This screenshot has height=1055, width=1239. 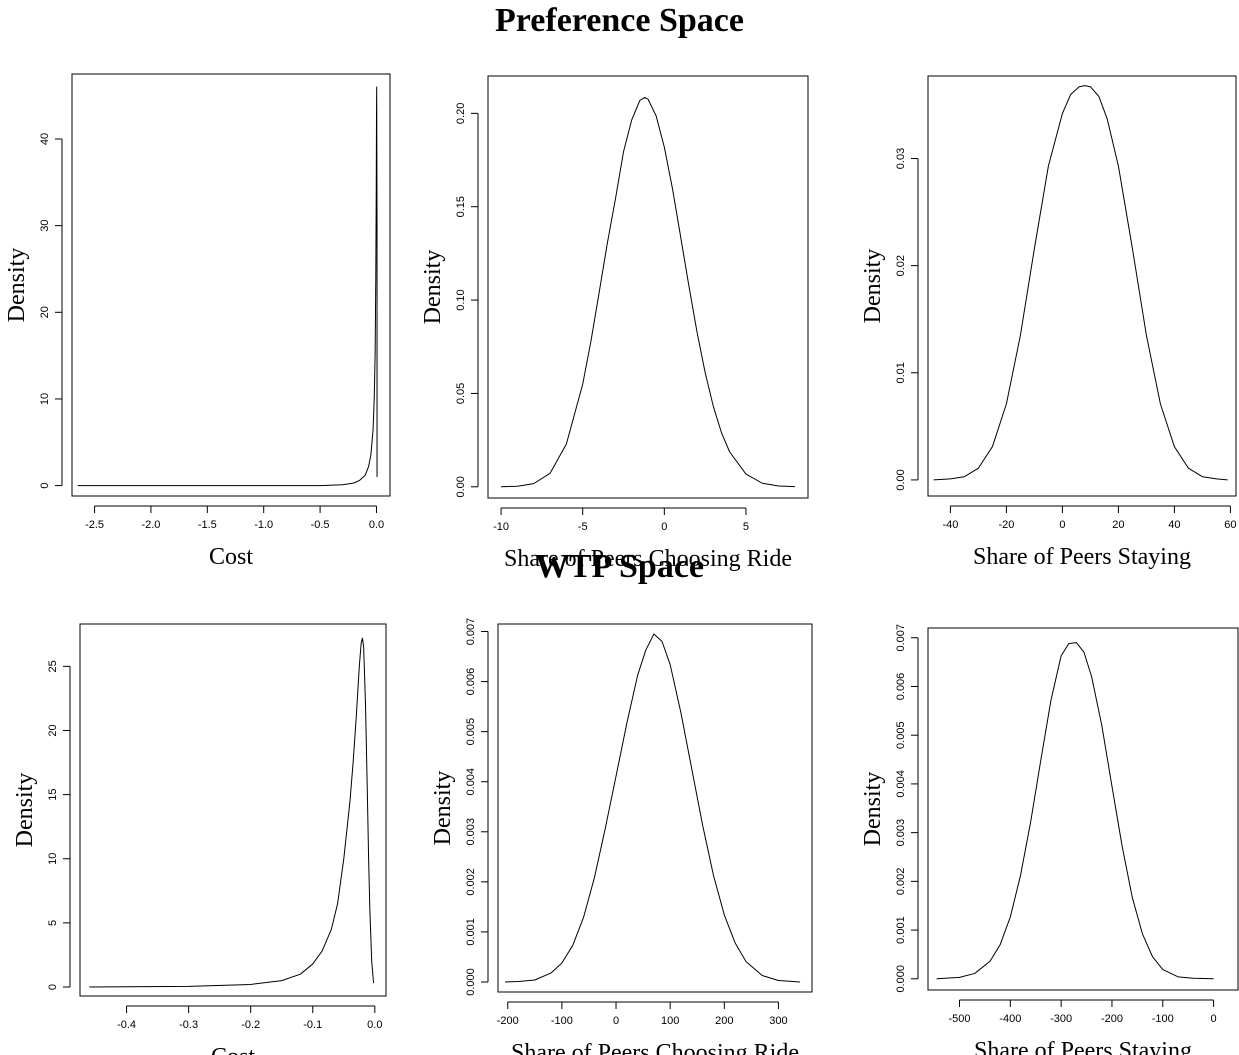 What do you see at coordinates (126, 1025) in the screenshot?
I see `x-tick-label: -0.4` at bounding box center [126, 1025].